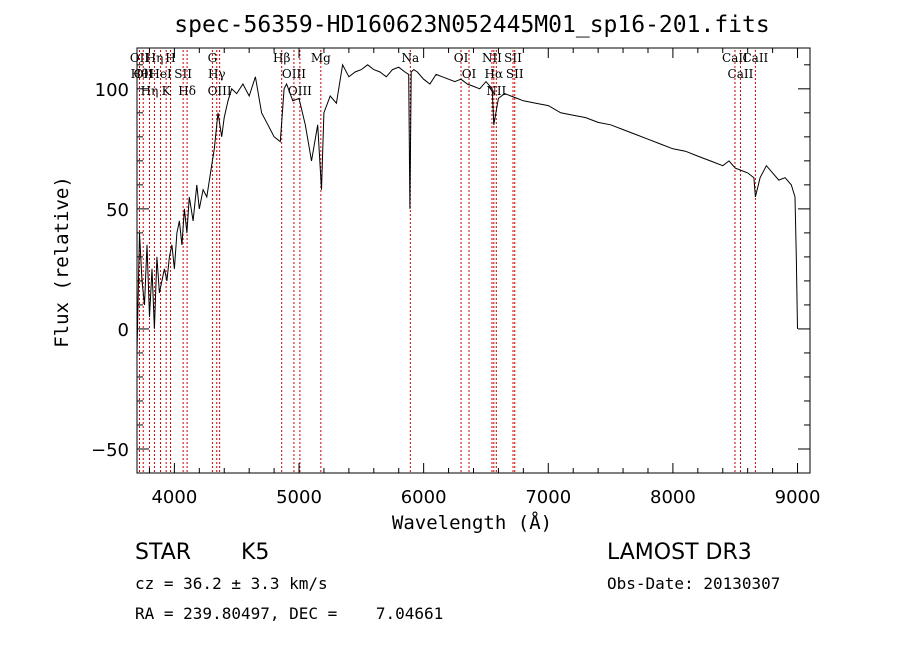  Describe the element at coordinates (424, 497) in the screenshot. I see `x-tick-label: 6000` at that location.